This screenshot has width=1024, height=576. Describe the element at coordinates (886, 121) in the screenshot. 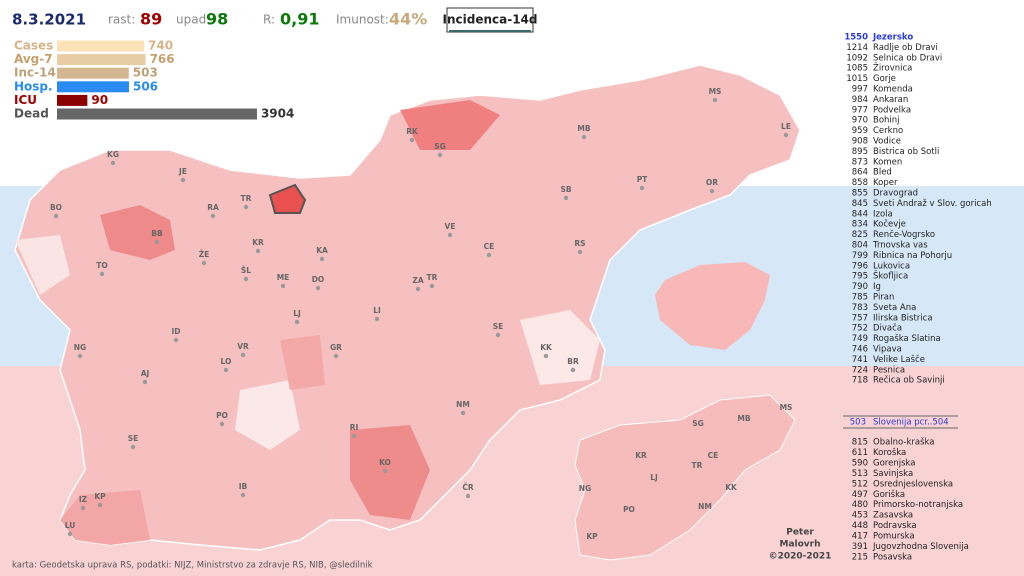

I see `municipality-name: Bohinj` at that location.